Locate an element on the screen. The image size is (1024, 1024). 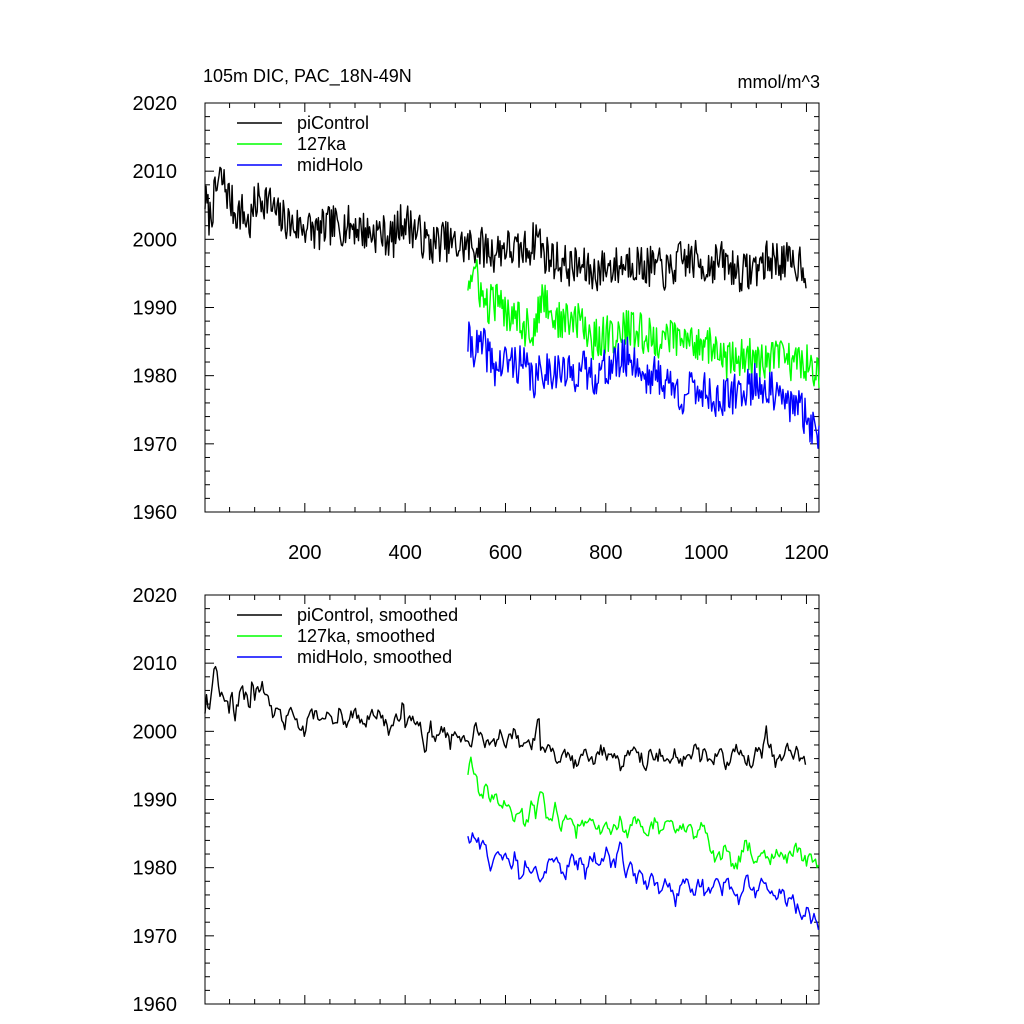
legend-label: midHolo, smoothed is located at coordinates (374, 657).